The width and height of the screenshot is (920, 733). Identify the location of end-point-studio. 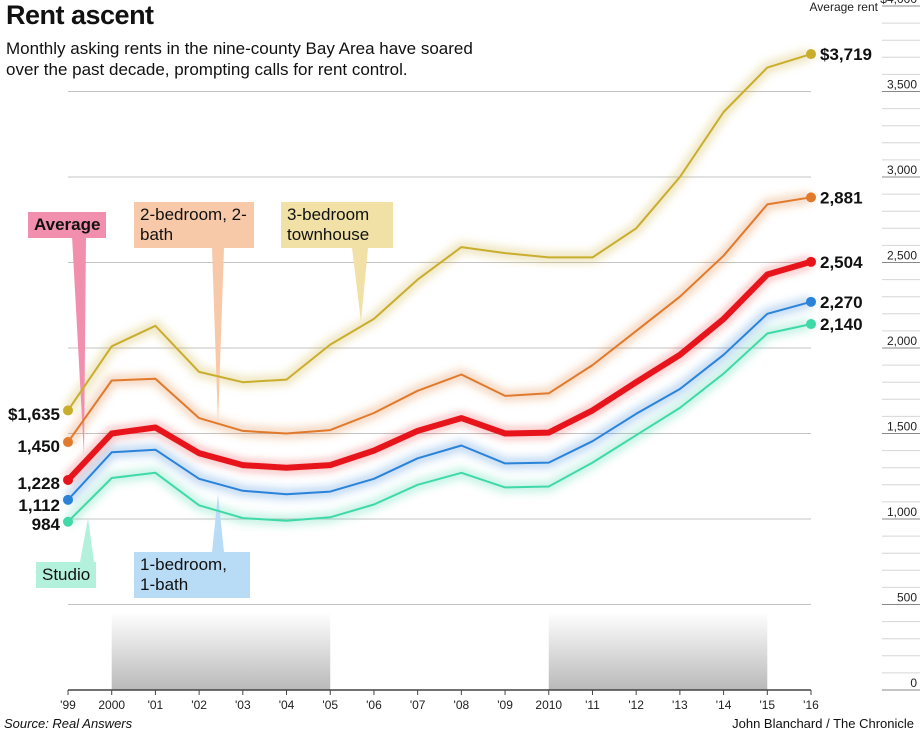
(811, 324).